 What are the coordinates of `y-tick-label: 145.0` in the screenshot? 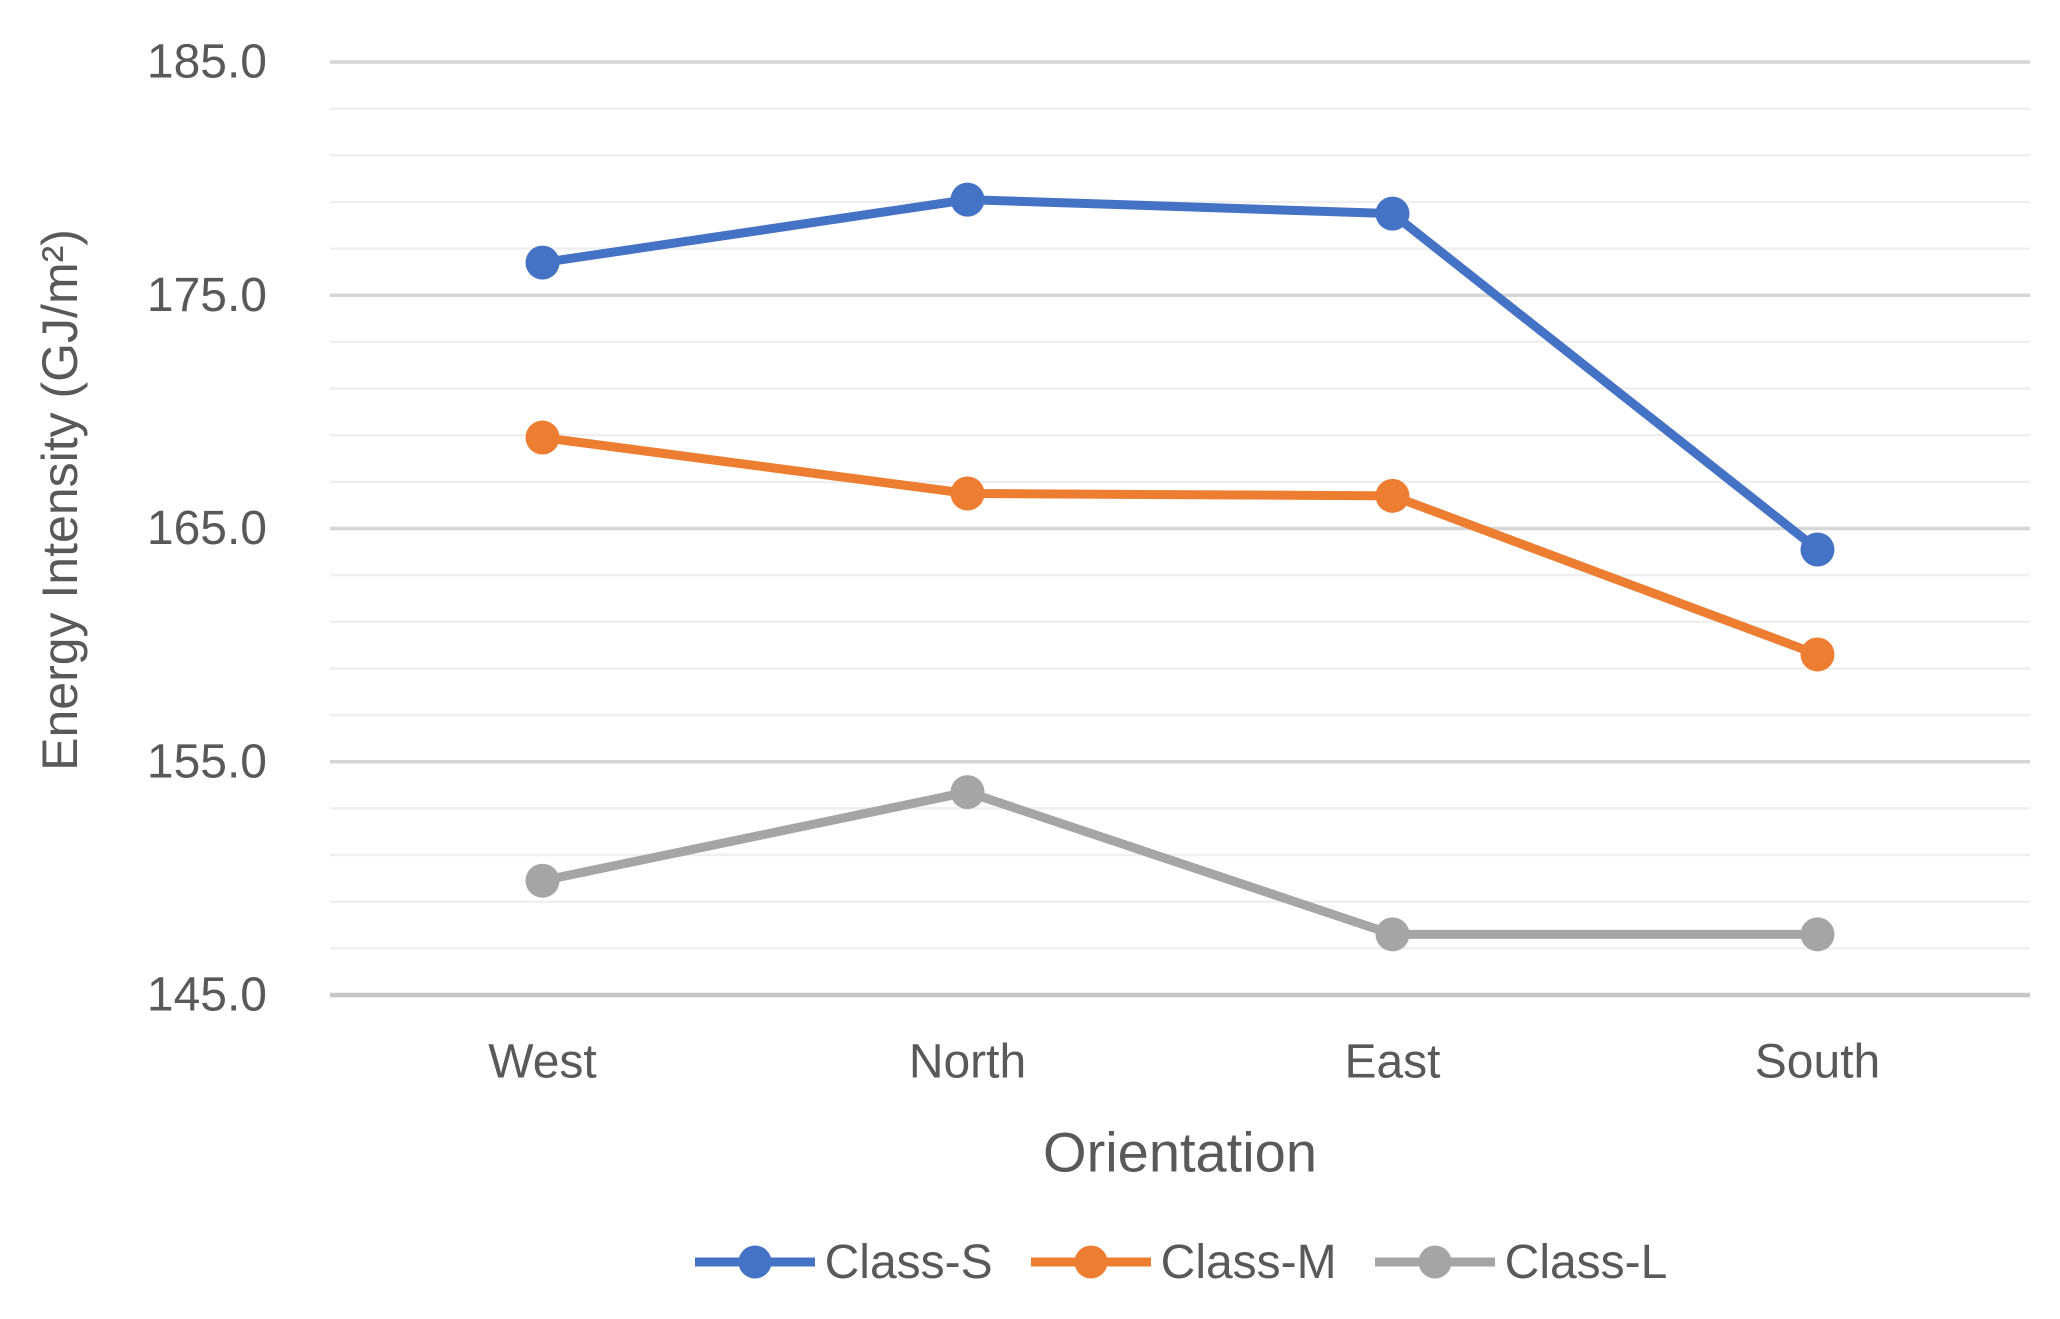 It's located at (207, 995).